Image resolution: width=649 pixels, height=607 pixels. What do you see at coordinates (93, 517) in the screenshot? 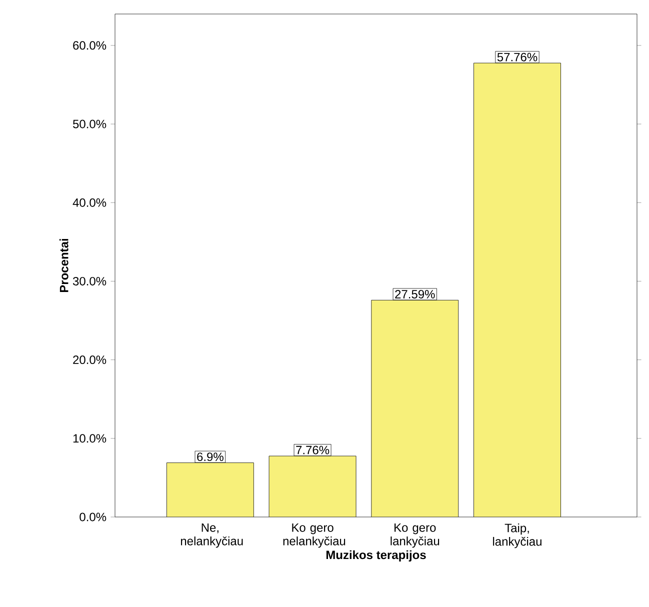
I see `y-tick-label: 0.0%` at bounding box center [93, 517].